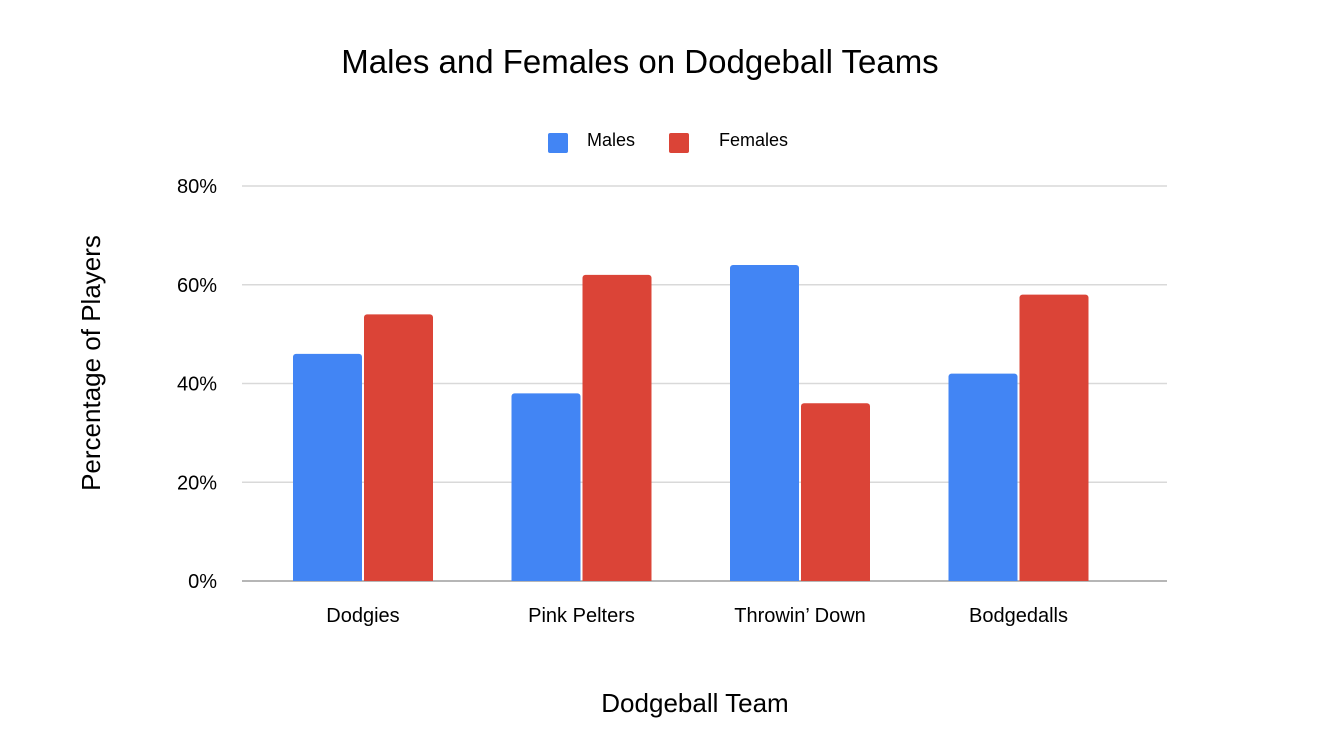 This screenshot has width=1320, height=744. What do you see at coordinates (197, 286) in the screenshot?
I see `y-tick-label: 60%` at bounding box center [197, 286].